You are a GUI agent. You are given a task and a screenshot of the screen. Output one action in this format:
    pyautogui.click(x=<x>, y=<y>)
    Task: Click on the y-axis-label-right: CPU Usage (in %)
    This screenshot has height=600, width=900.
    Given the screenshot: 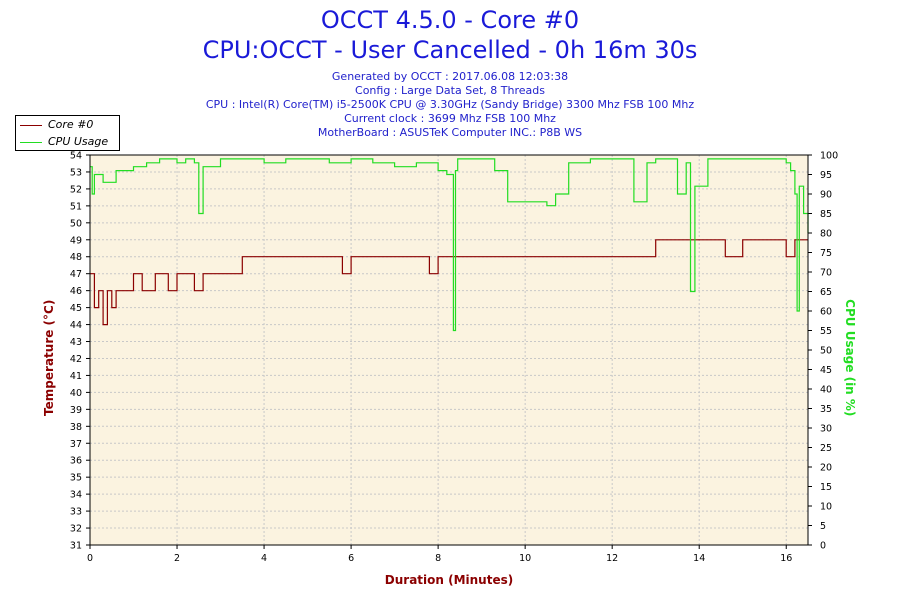 What is the action you would take?
    pyautogui.click(x=850, y=357)
    